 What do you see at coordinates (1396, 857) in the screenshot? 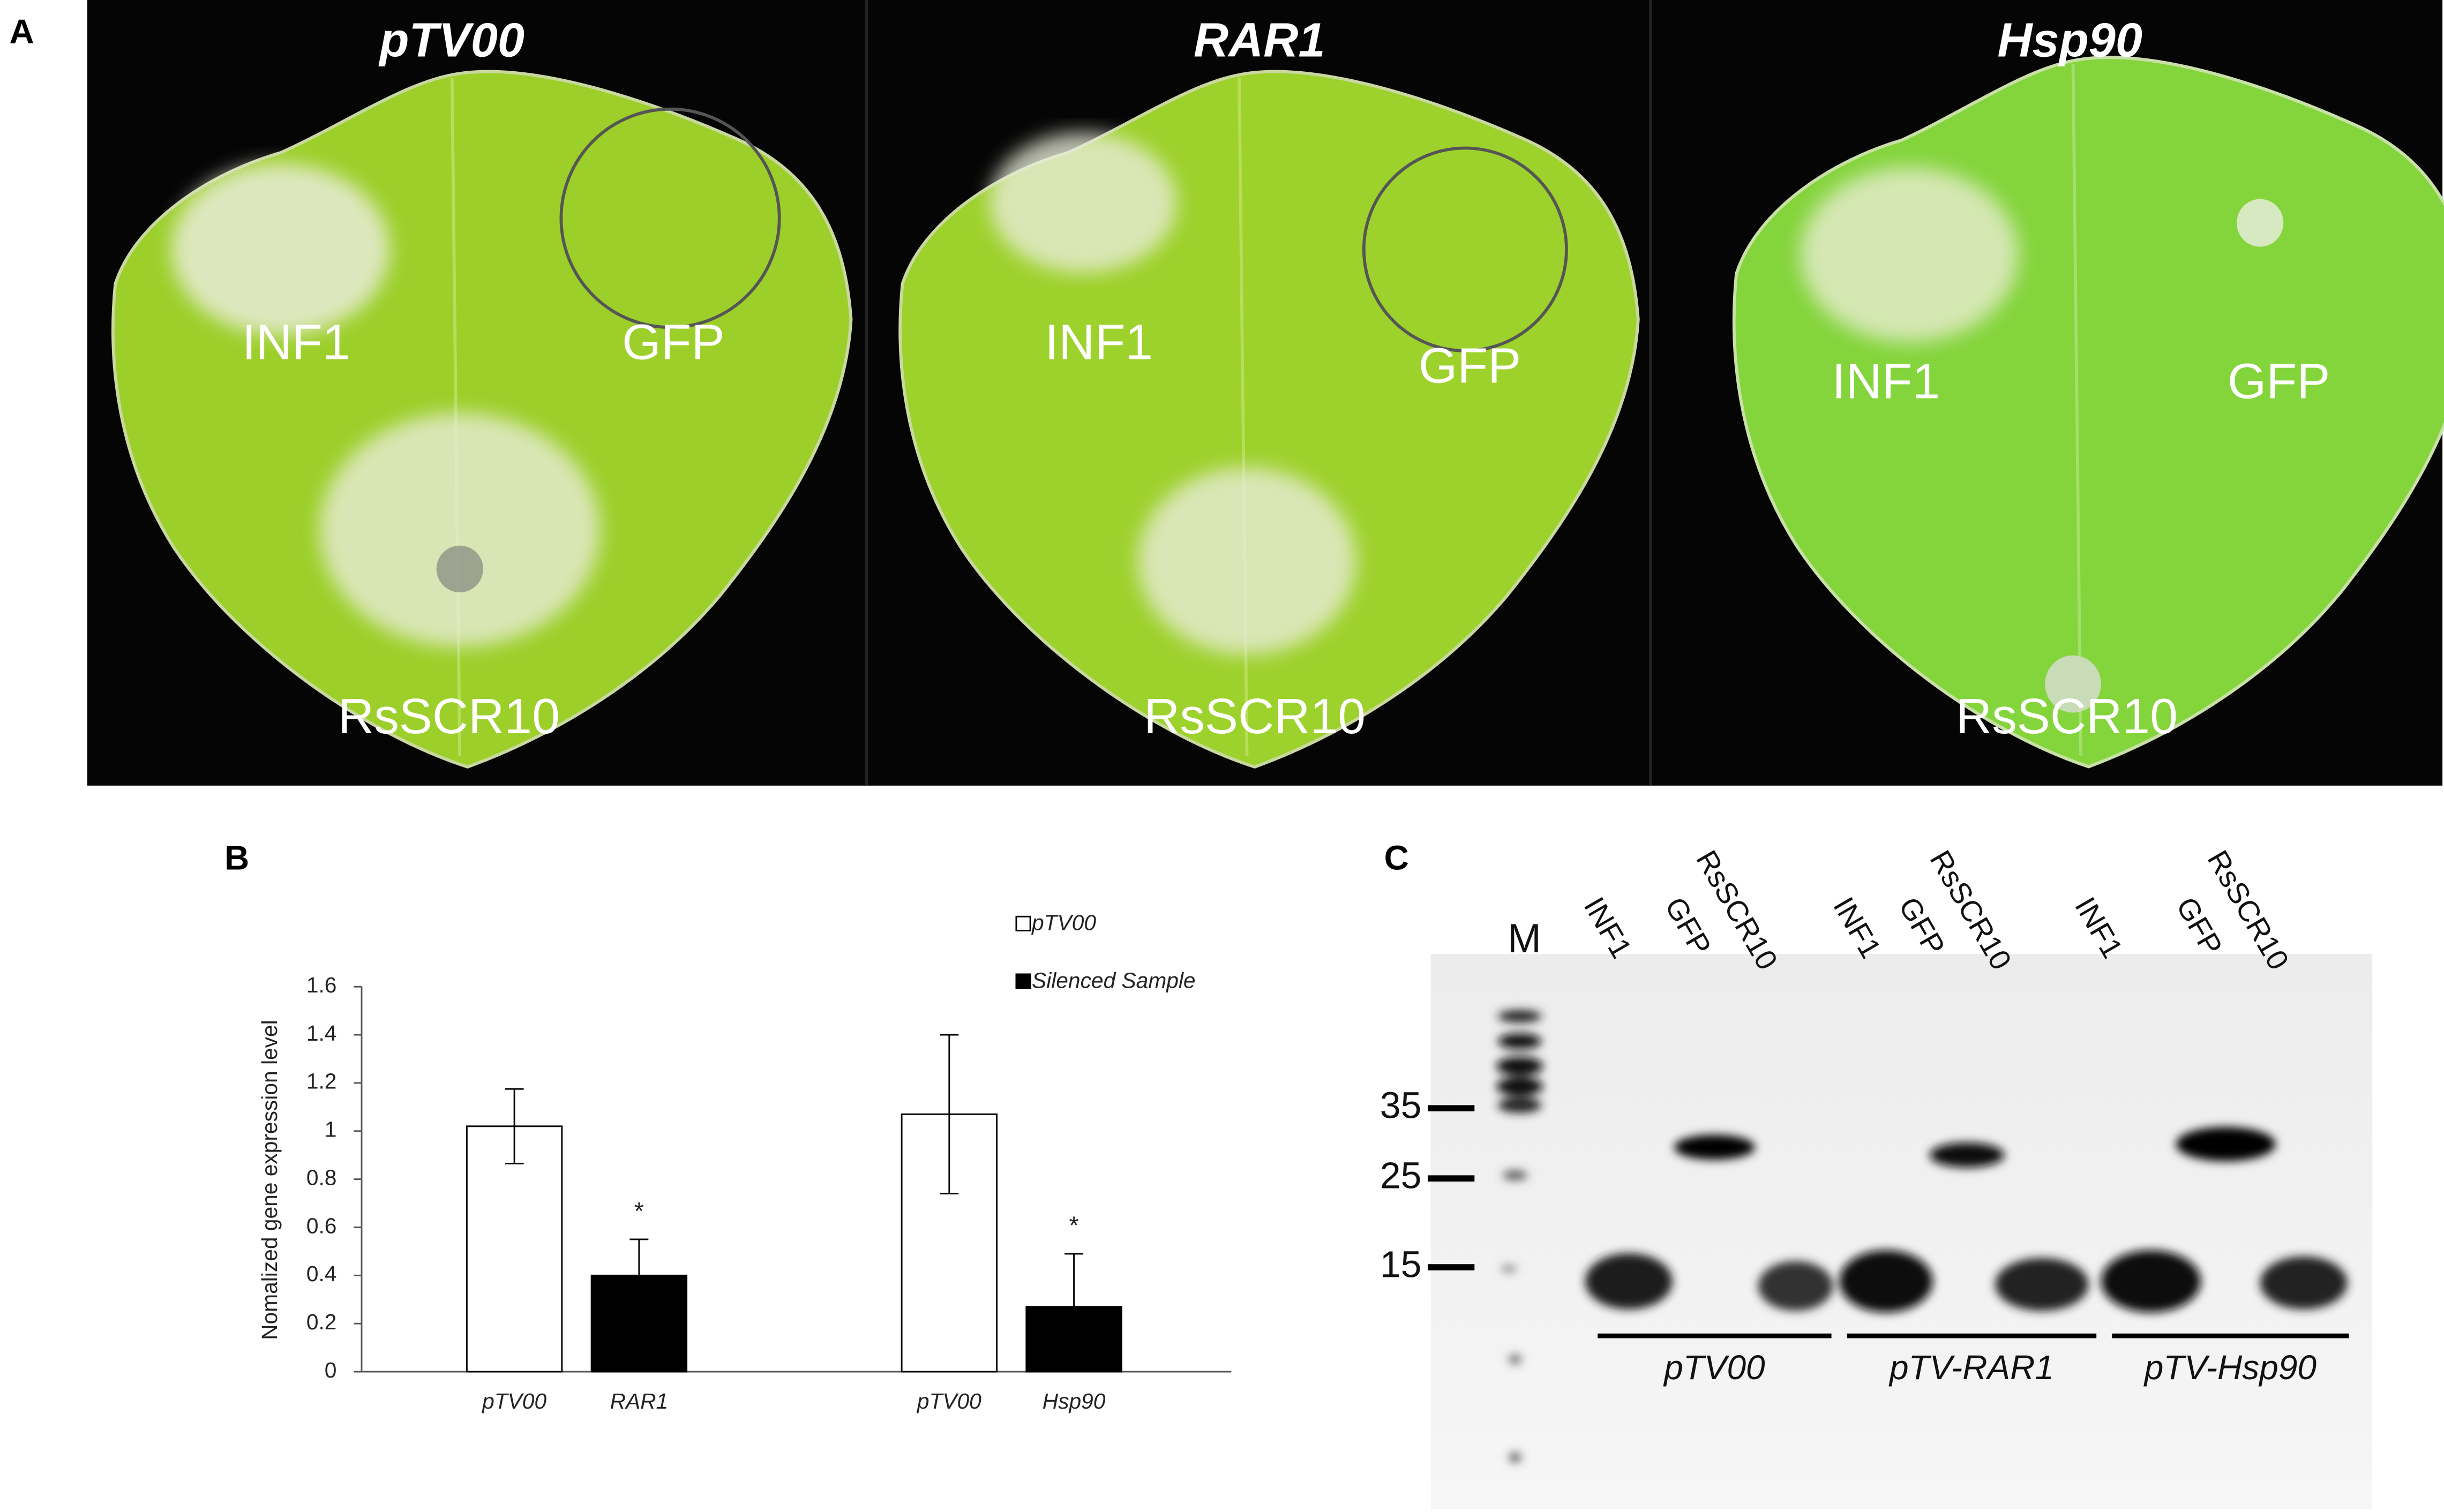
I see `panel-label: C` at bounding box center [1396, 857].